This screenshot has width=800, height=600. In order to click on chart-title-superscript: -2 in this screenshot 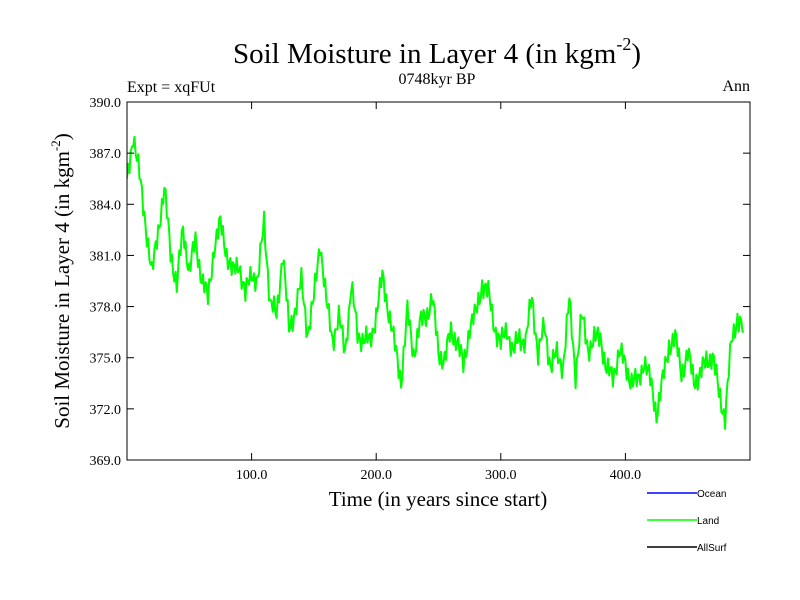, I will do `click(623, 44)`.